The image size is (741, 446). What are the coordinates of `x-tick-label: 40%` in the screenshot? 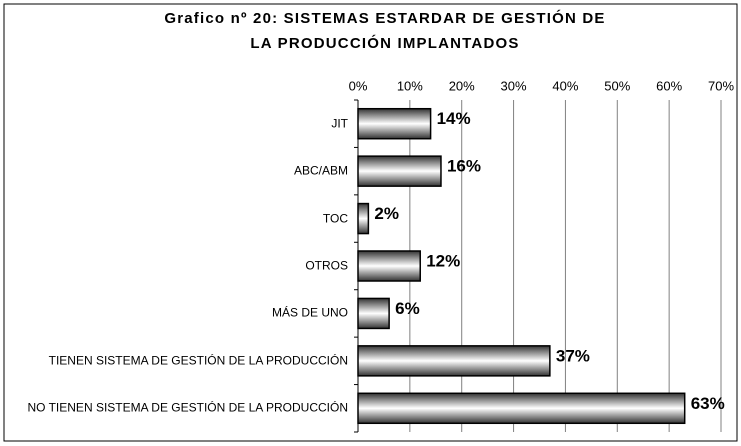 It's located at (565, 85).